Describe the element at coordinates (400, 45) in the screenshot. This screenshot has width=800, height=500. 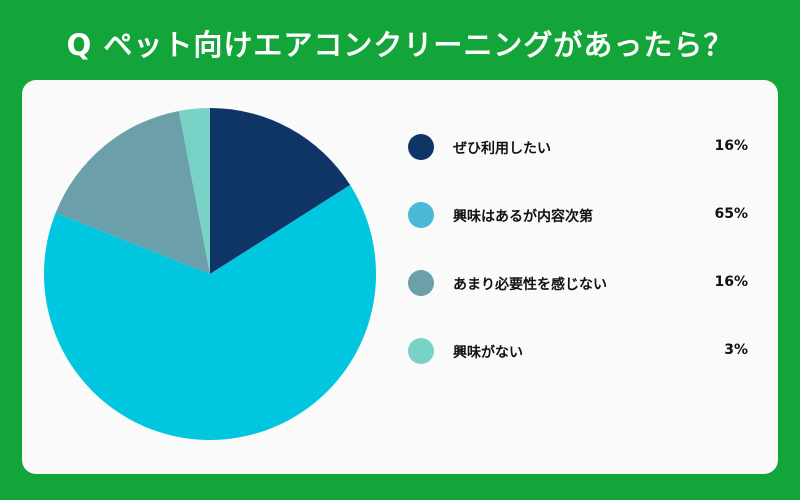
I see `chart-title: Q ペット向けエアコンクリーニングがあったら？` at that location.